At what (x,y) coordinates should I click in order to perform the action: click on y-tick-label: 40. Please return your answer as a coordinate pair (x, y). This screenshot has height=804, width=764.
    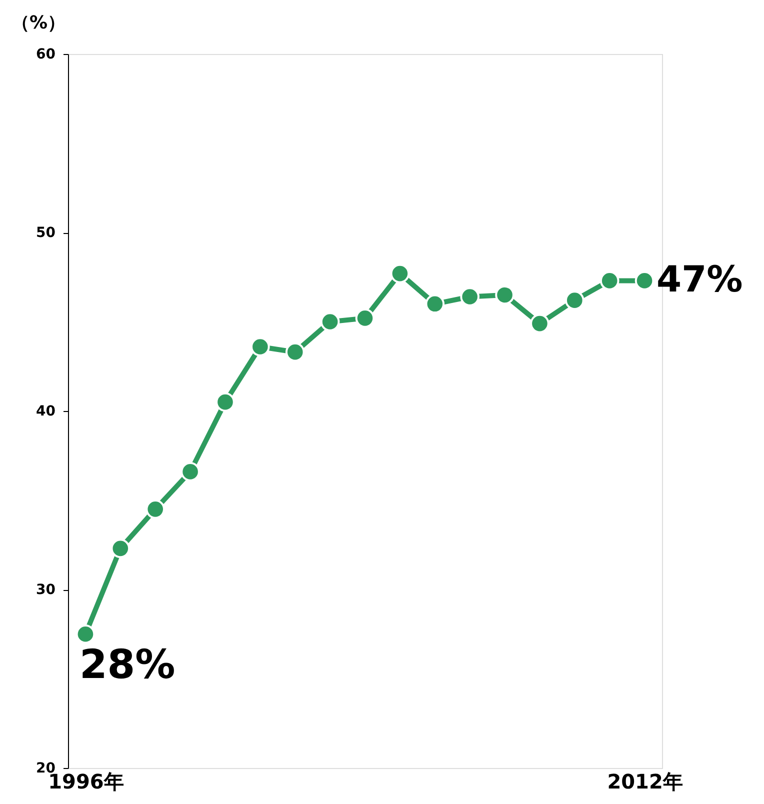
    Looking at the image, I should click on (46, 412).